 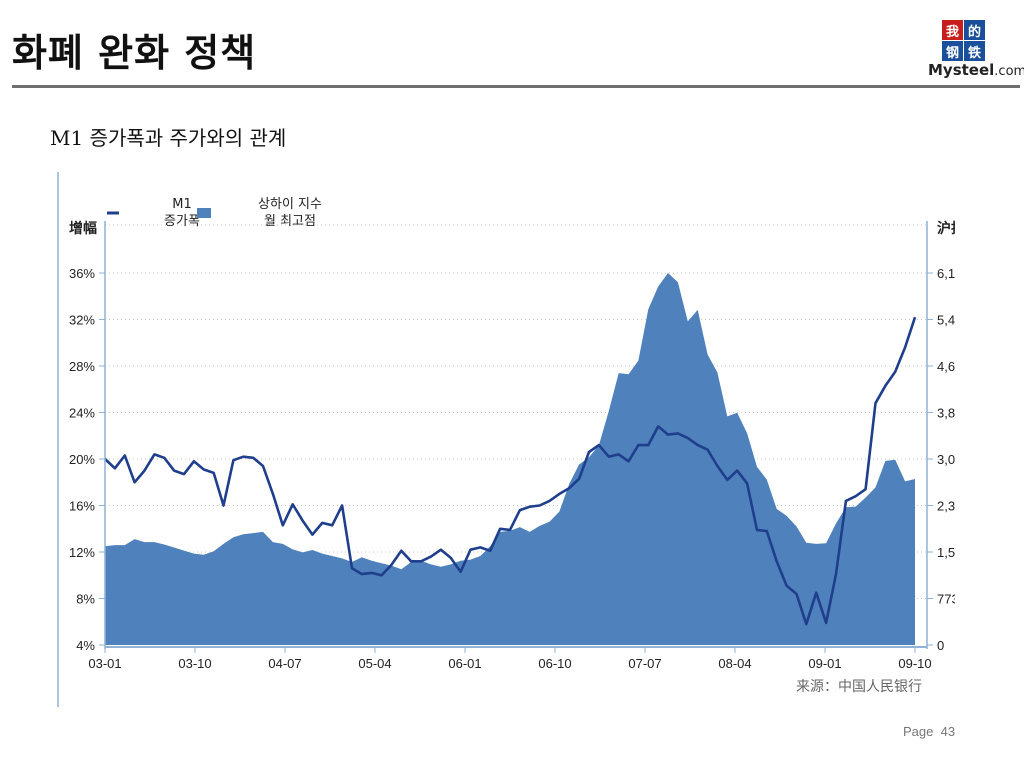 I want to click on left-tick-label: 28%, so click(x=82, y=366).